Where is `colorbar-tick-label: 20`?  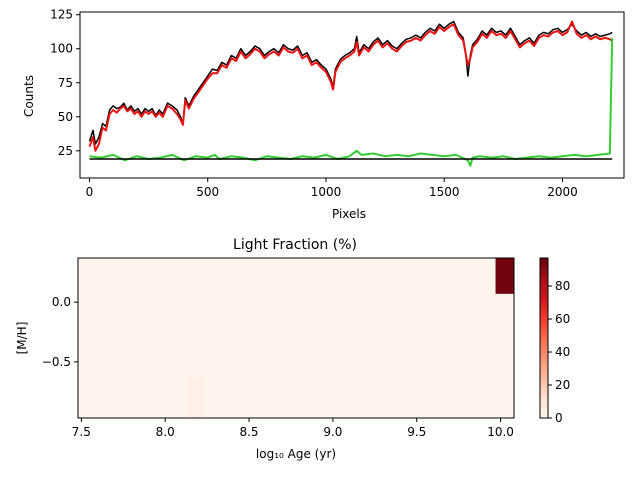
colorbar-tick-label: 20 is located at coordinates (562, 385).